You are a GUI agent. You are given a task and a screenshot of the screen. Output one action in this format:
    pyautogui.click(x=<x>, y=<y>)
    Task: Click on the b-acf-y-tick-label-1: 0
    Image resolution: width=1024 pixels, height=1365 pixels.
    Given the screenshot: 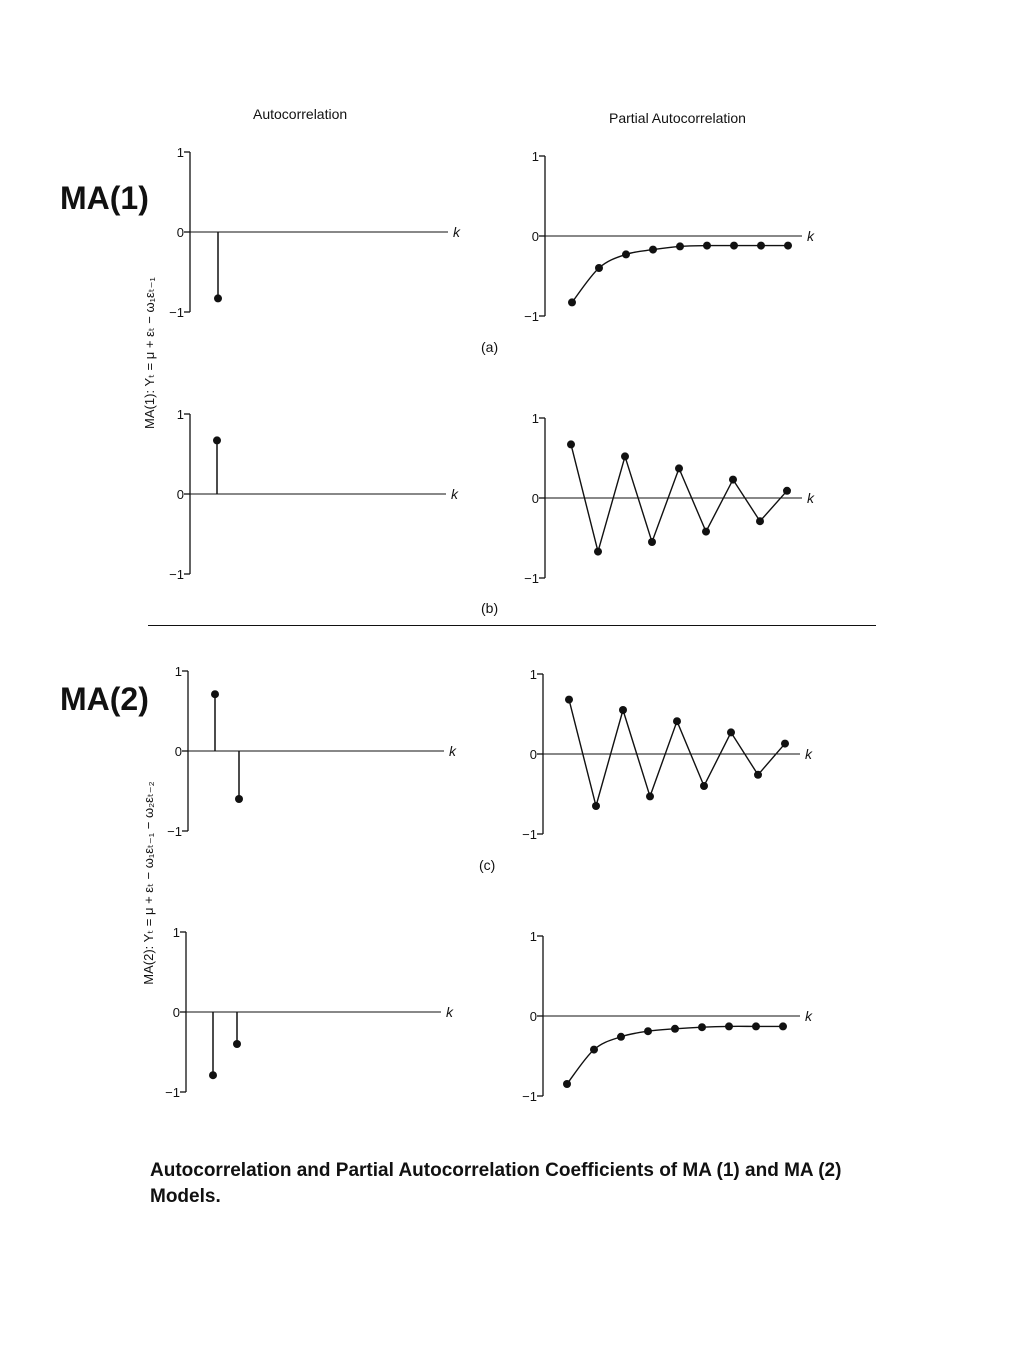 What is the action you would take?
    pyautogui.click(x=180, y=494)
    